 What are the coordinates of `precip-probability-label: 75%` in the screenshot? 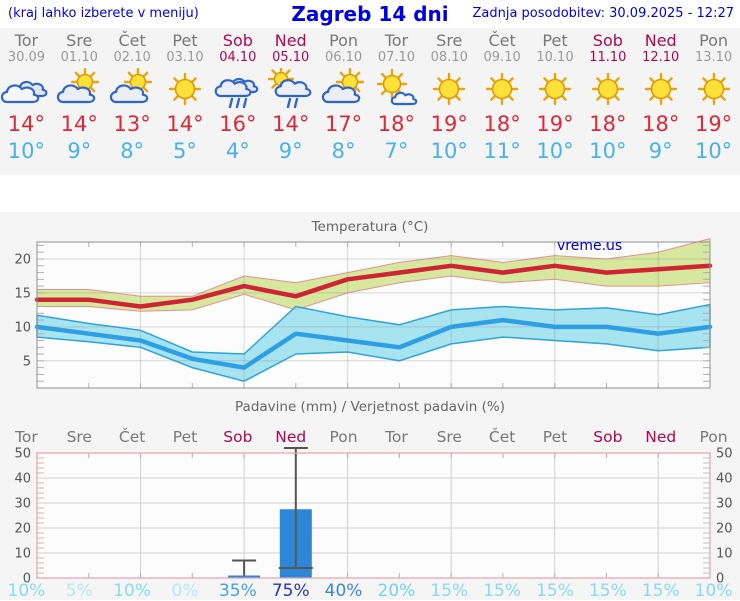 It's located at (290, 591).